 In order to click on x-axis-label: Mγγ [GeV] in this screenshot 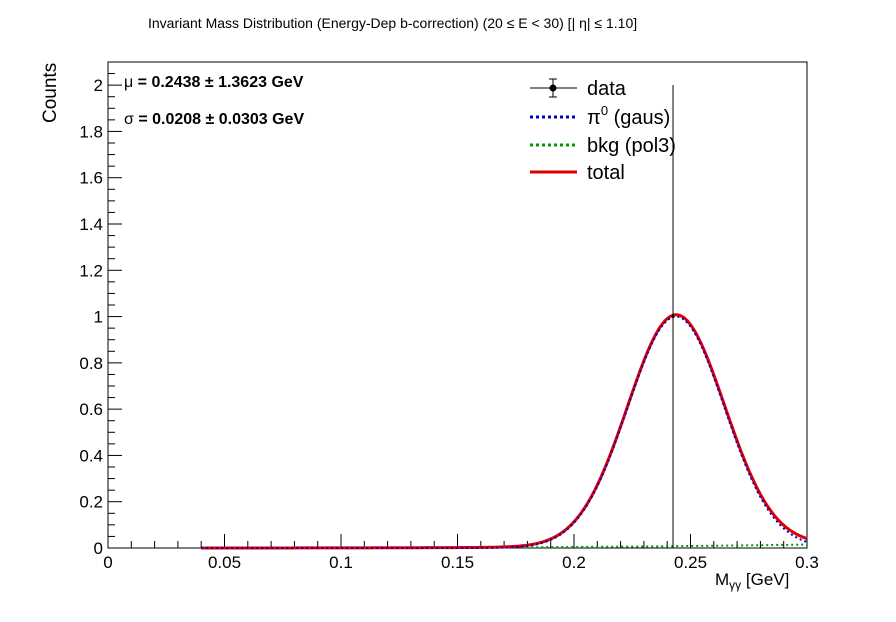, I will do `click(752, 581)`.